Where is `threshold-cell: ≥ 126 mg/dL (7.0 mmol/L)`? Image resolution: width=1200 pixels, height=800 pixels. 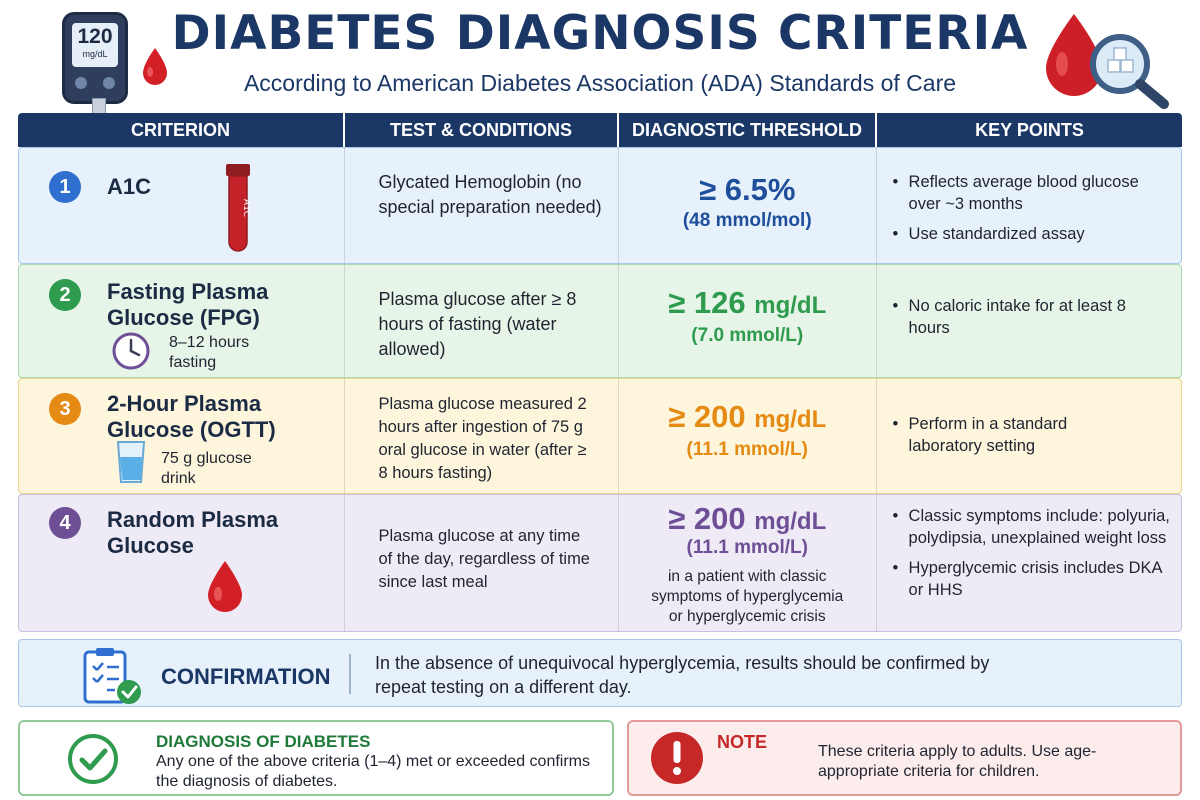
threshold-cell: ≥ 126 mg/dL (7.0 mmol/L) is located at coordinates (748, 321).